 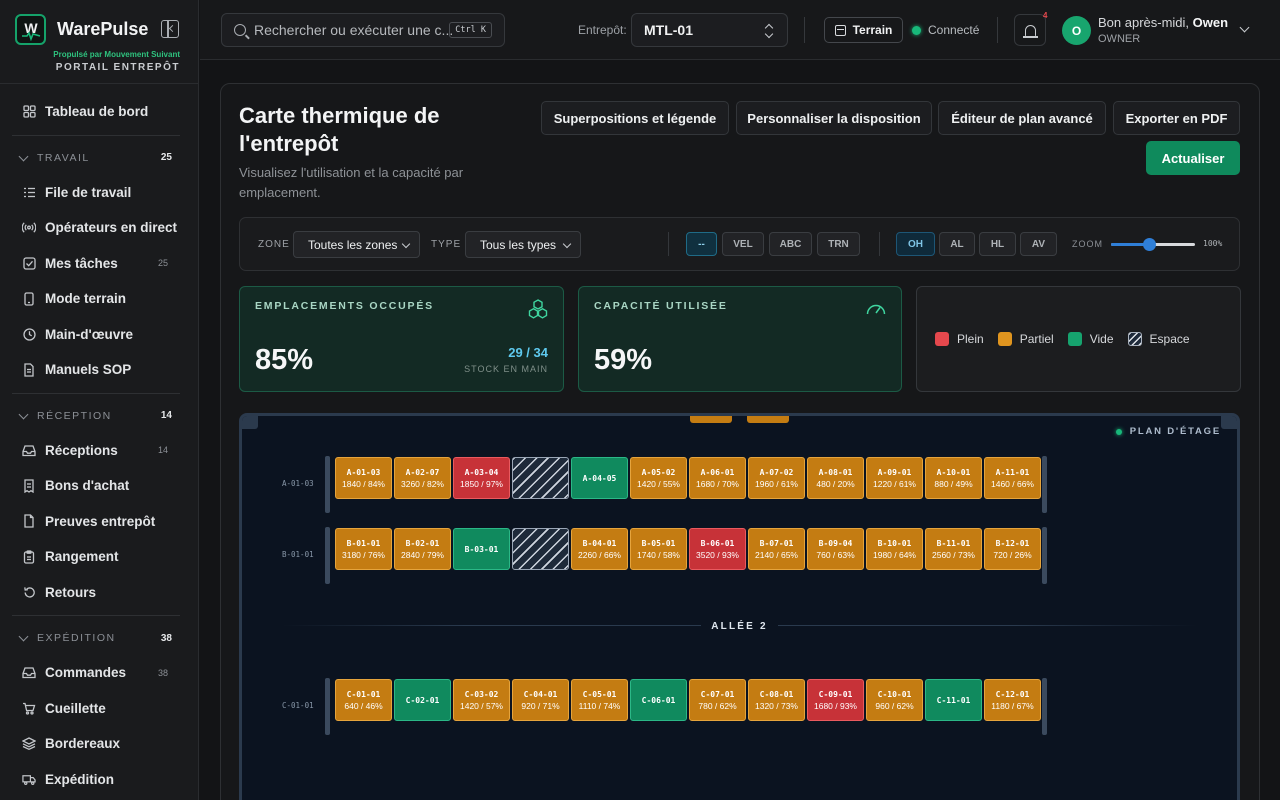 I want to click on slot-partial: A-11-01 1460 / 66%, so click(x=1012, y=478).